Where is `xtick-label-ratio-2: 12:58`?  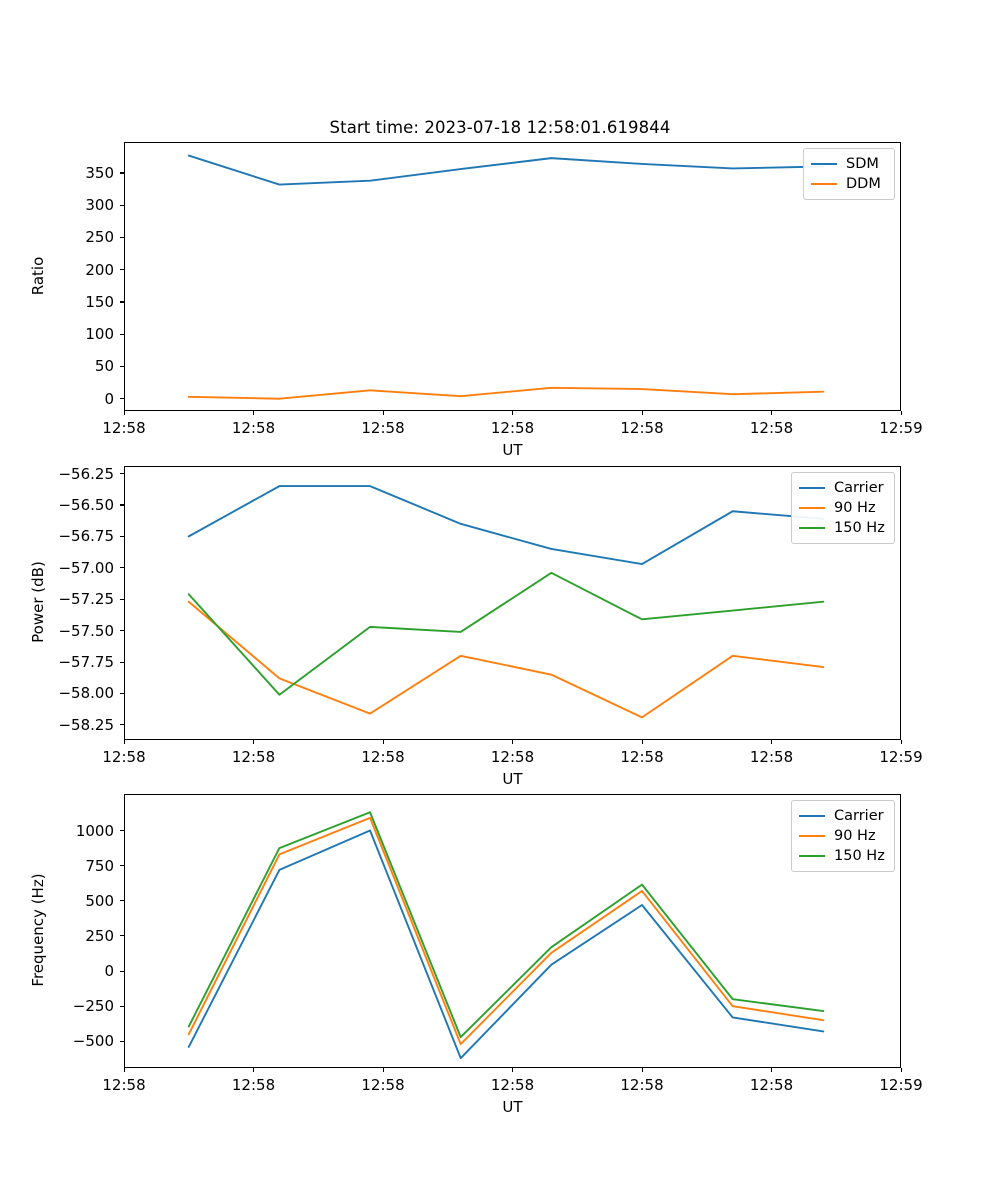 xtick-label-ratio-2: 12:58 is located at coordinates (383, 428).